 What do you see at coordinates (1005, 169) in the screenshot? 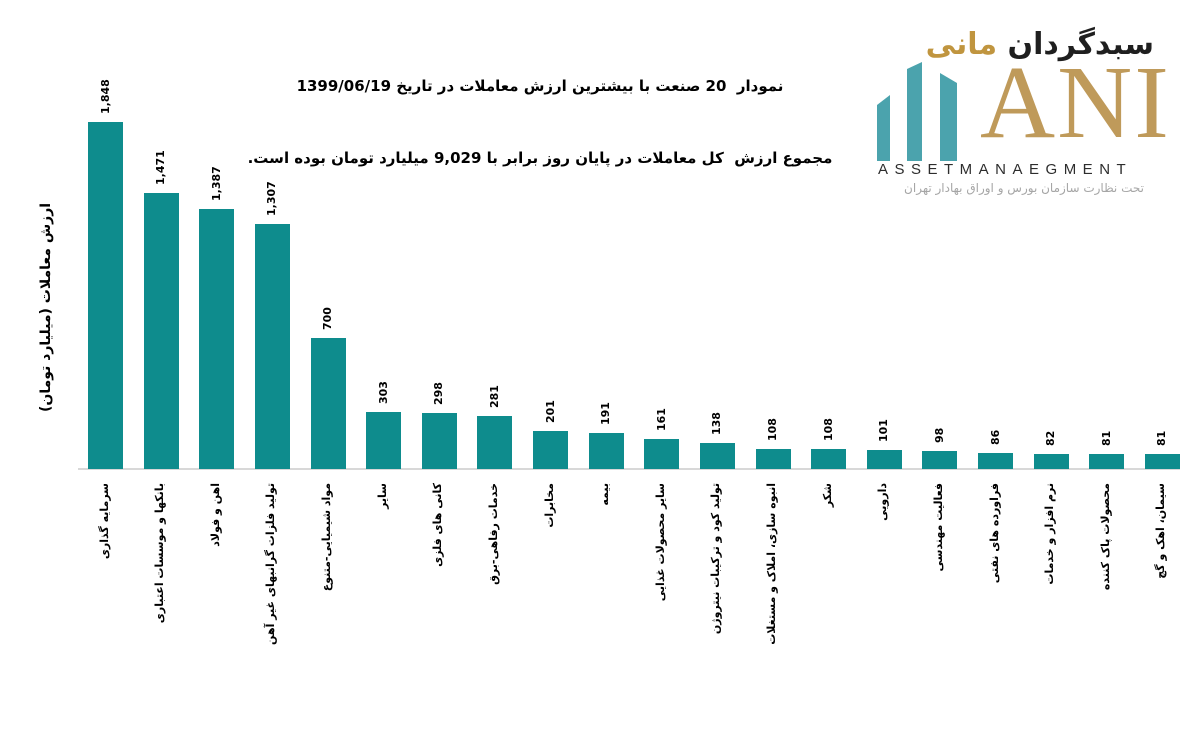
I see `logo-subtitle-en: ASSETMANAEGMENT` at bounding box center [1005, 169].